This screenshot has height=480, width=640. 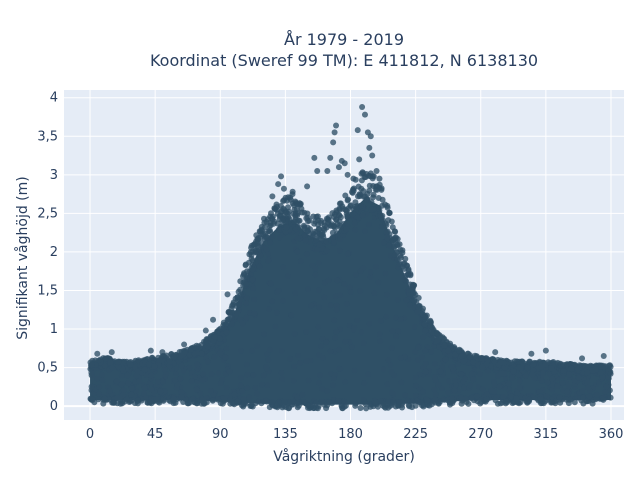 What do you see at coordinates (285, 434) in the screenshot?
I see `x-tick-label: 135` at bounding box center [285, 434].